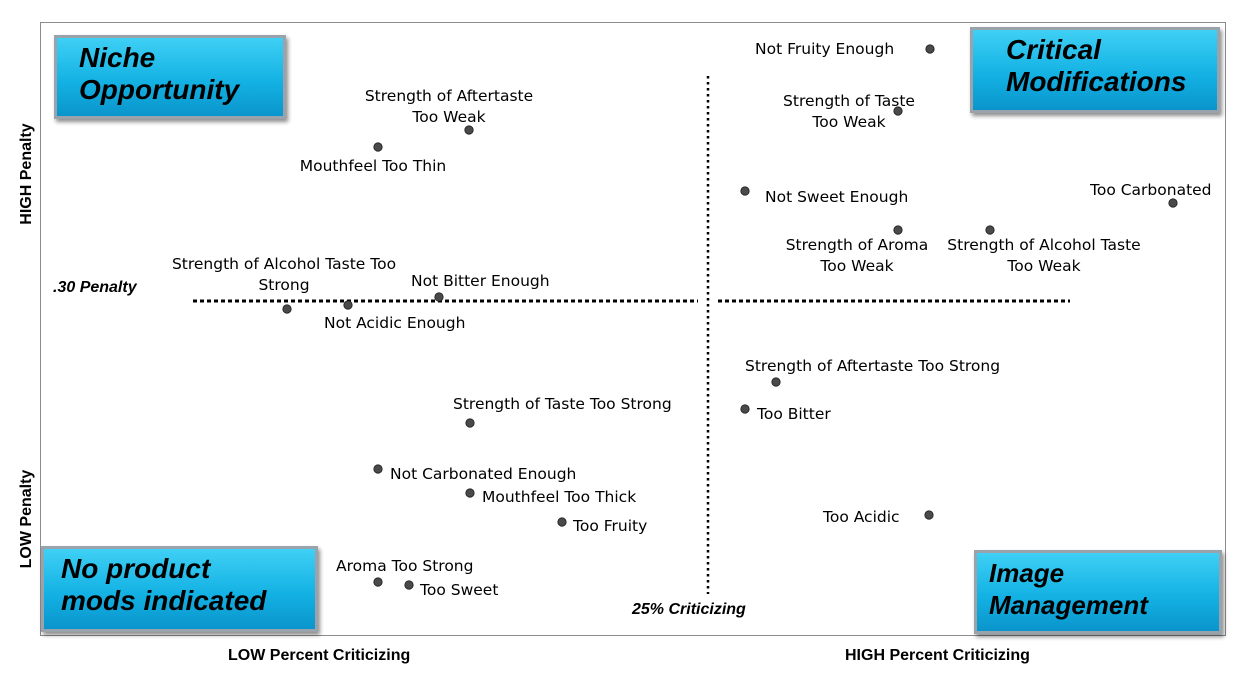 The width and height of the screenshot is (1255, 686). I want to click on data-point-group: Not Sweet Enough, so click(824, 196).